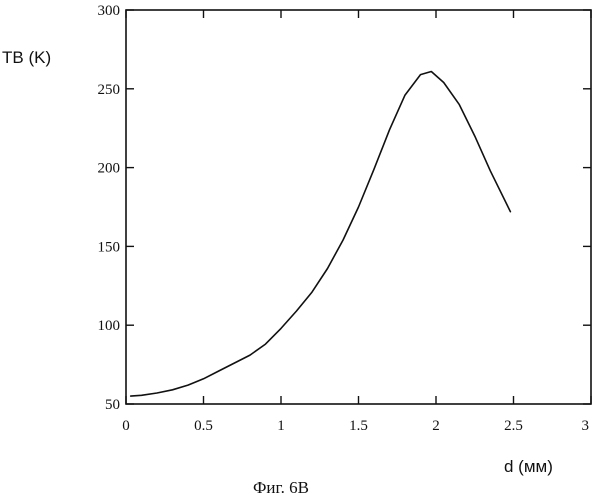  Describe the element at coordinates (281, 487) in the screenshot. I see `figure-caption: Фиг. 6В` at that location.